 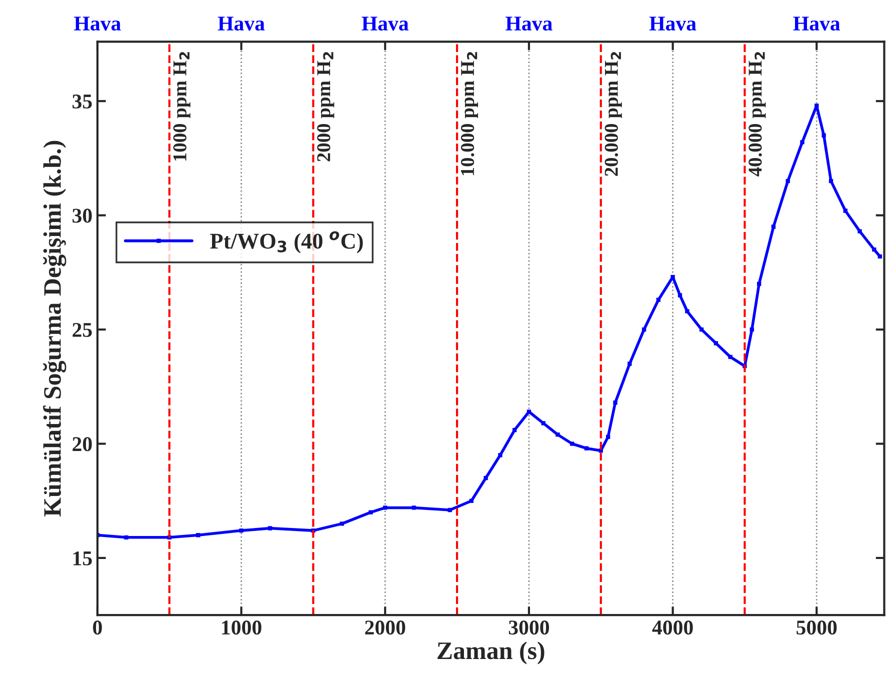 What do you see at coordinates (613, 114) in the screenshot?
I see `ref-line-label: 20.000 ppm H$_{2}$` at bounding box center [613, 114].